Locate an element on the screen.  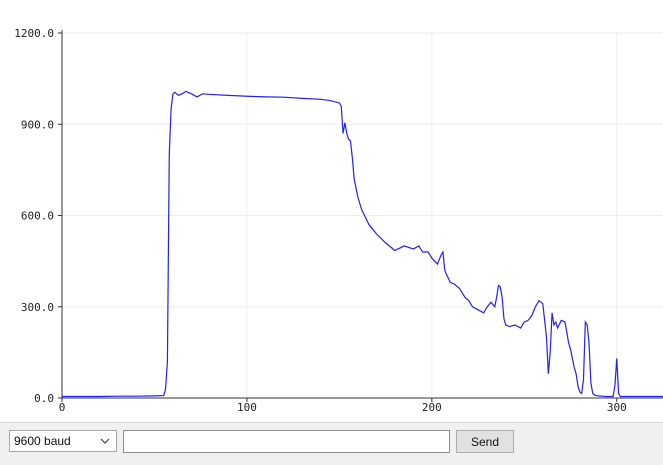
y-tick-label: 1200.0 is located at coordinates (34, 33).